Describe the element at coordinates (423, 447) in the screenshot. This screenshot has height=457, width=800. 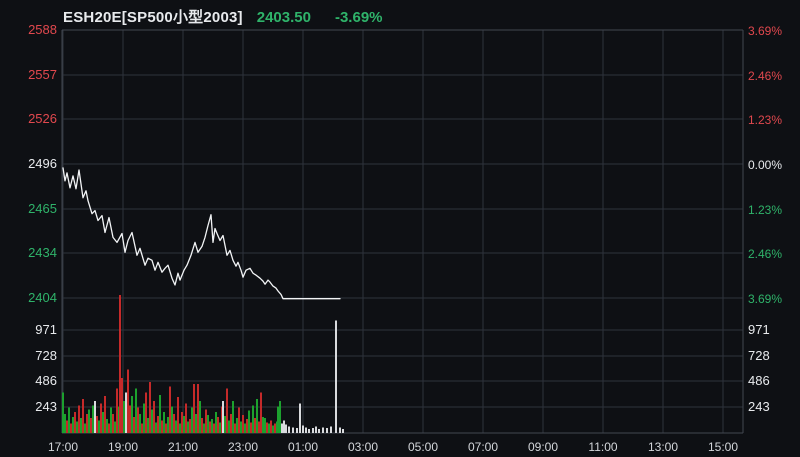
I see `time-axis-label: 05:00` at that location.